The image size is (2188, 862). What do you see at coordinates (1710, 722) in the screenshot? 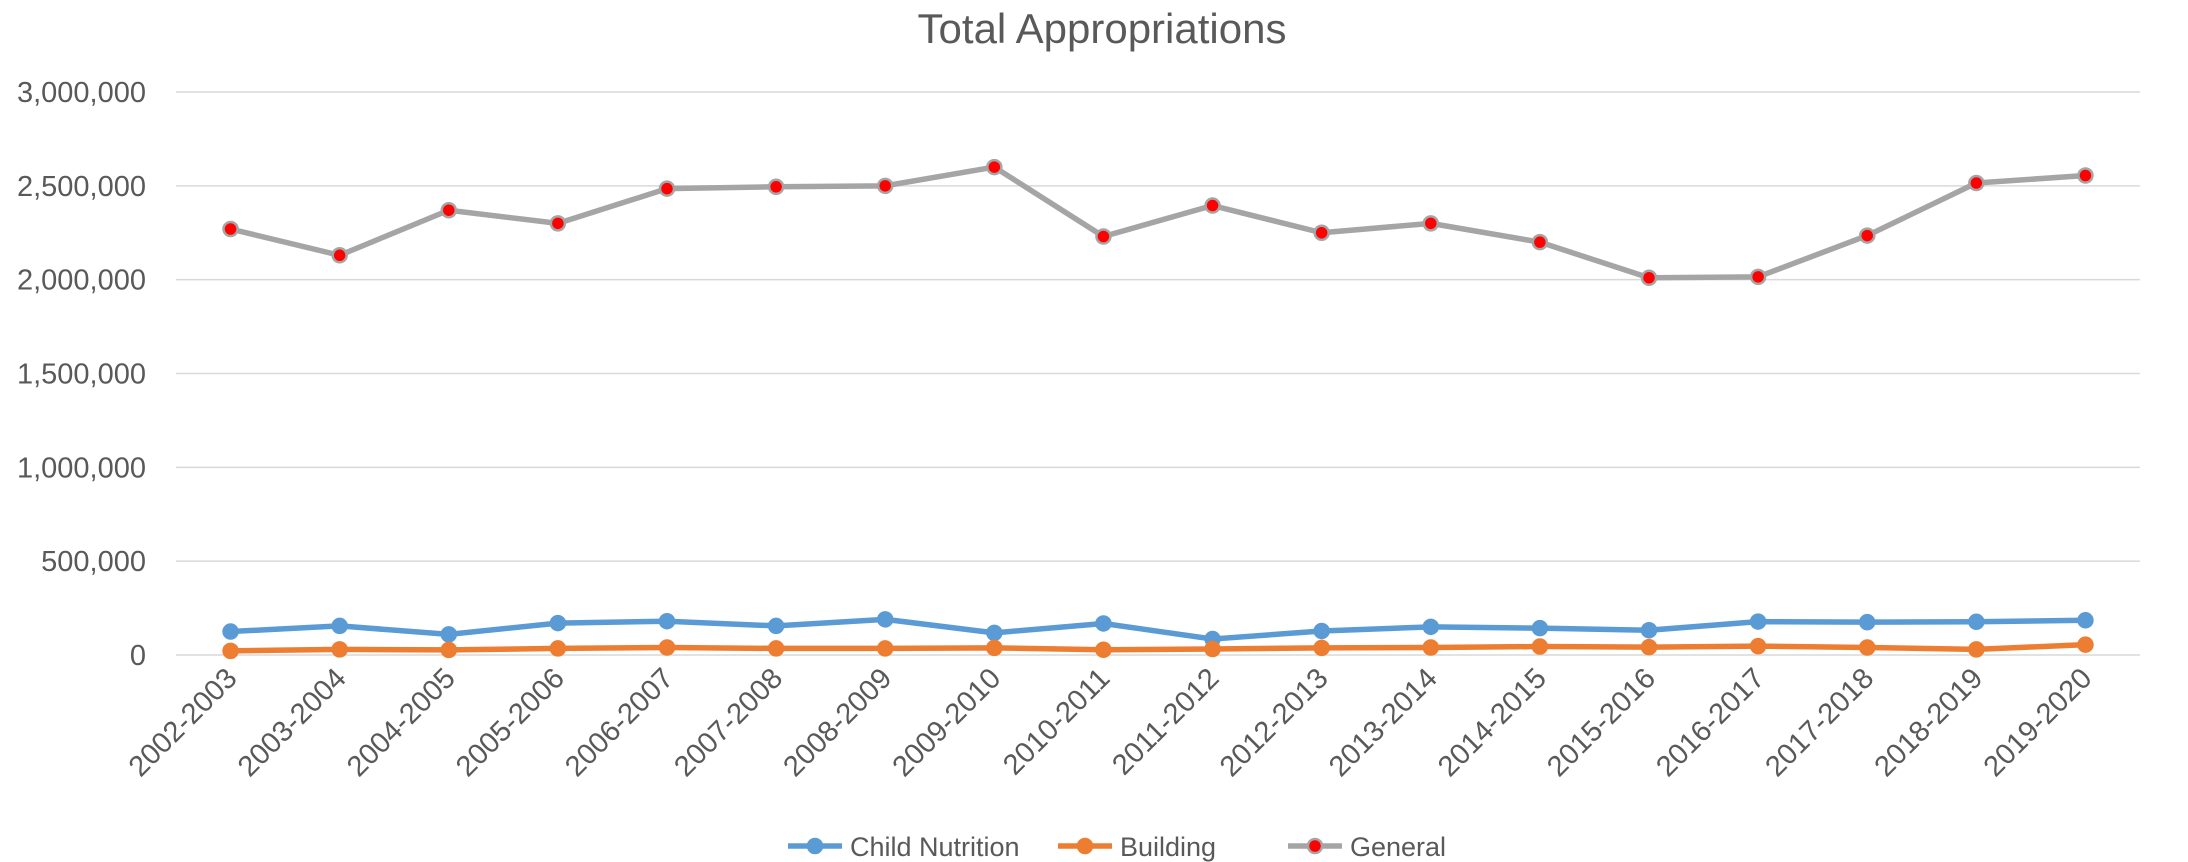
I see `x-tick-label: 2016-2017` at bounding box center [1710, 722].